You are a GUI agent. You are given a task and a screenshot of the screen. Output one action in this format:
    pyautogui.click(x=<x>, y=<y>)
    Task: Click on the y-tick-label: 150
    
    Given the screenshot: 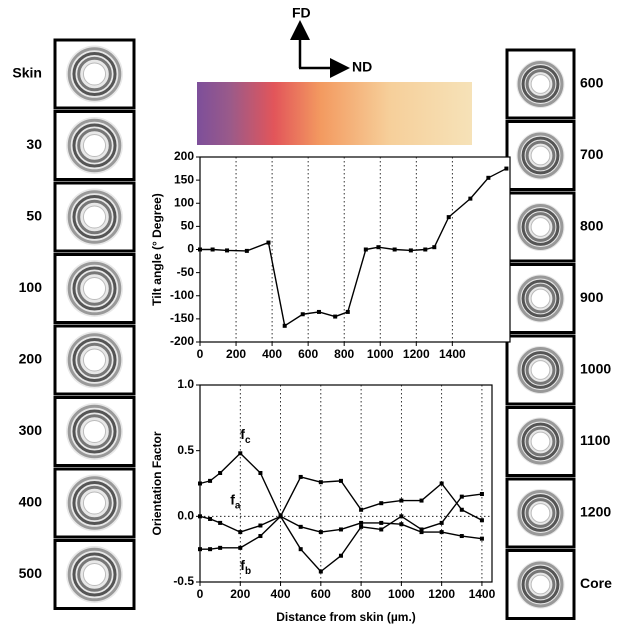 What is the action you would take?
    pyautogui.click(x=184, y=179)
    